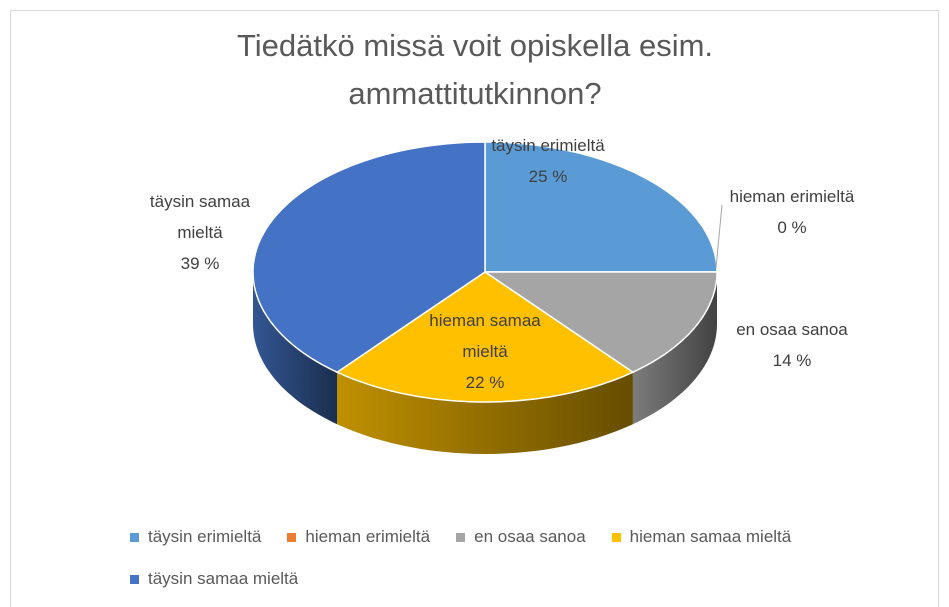 The height and width of the screenshot is (607, 949). I want to click on legend-label: täysin erimieltä, so click(205, 536).